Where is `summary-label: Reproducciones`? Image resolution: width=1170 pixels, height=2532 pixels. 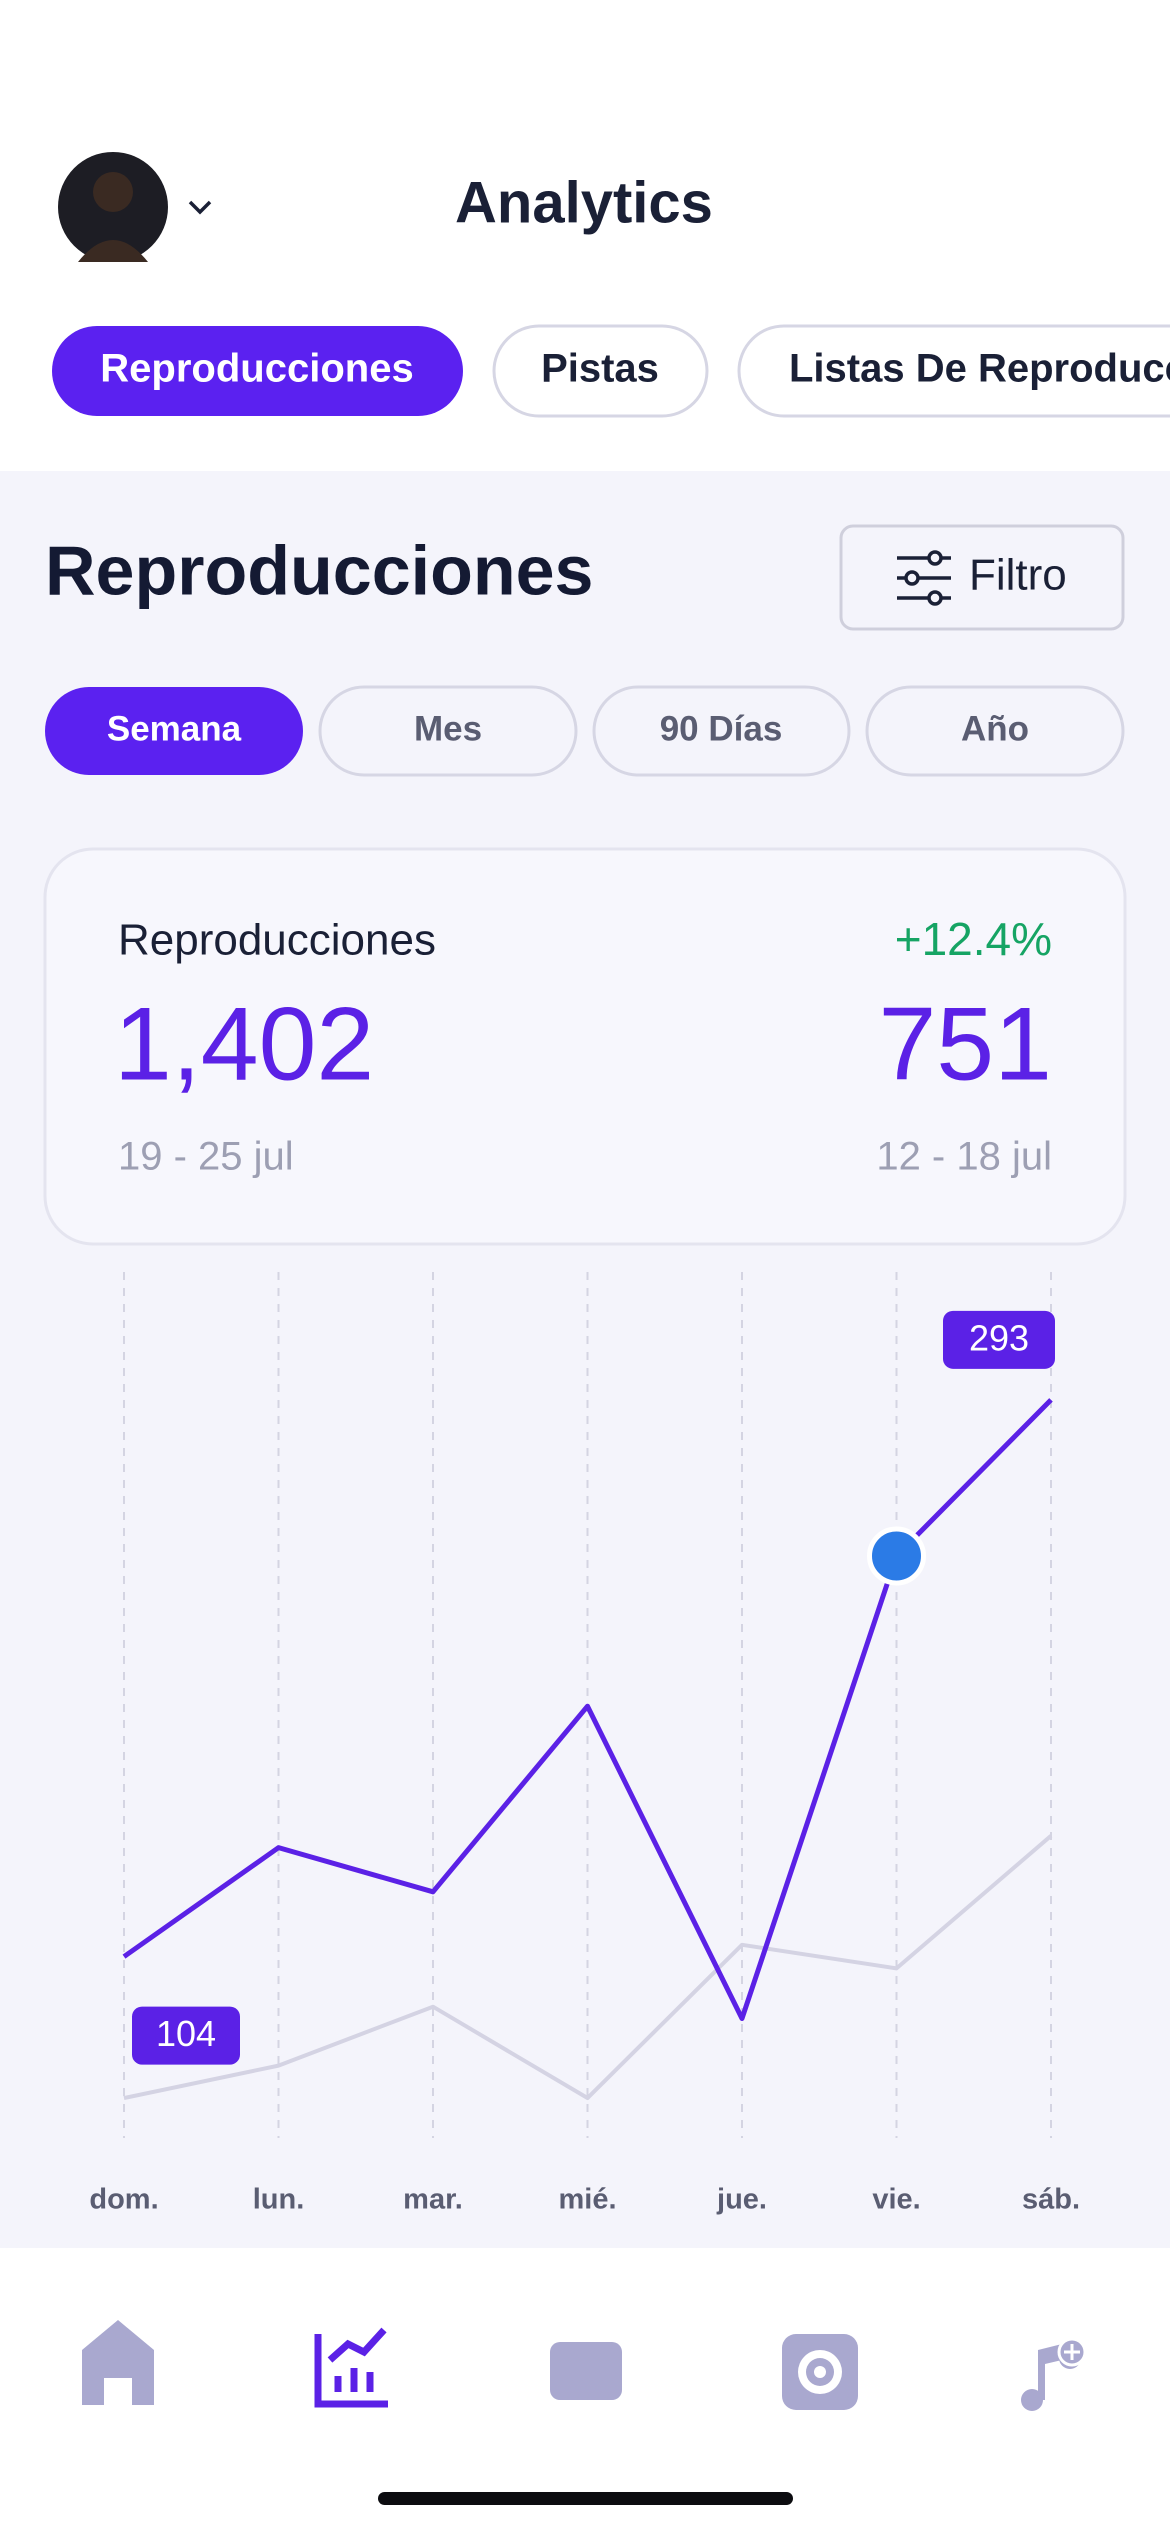
summary-label: Reproducciones is located at coordinates (277, 940).